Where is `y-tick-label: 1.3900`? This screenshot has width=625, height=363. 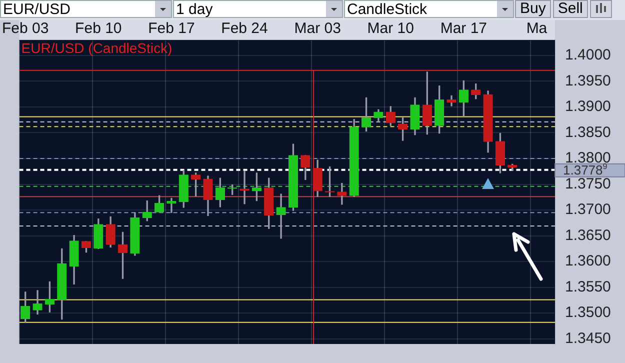
y-tick-label: 1.3900 is located at coordinates (588, 107).